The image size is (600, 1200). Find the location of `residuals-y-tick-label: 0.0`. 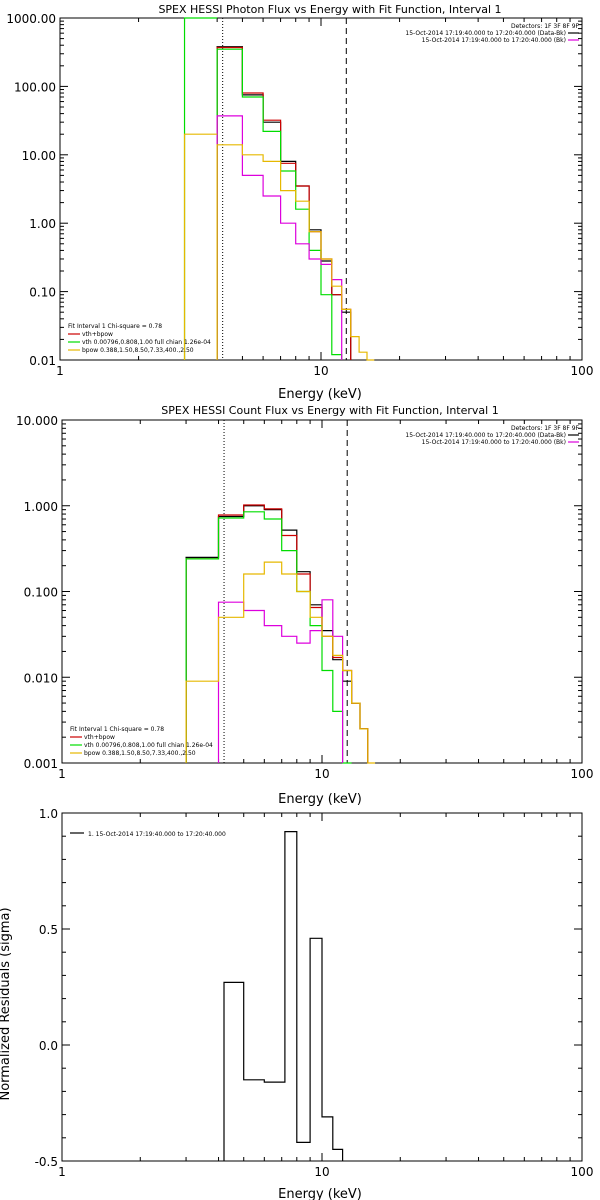

residuals-y-tick-label: 0.0 is located at coordinates (48, 1046).